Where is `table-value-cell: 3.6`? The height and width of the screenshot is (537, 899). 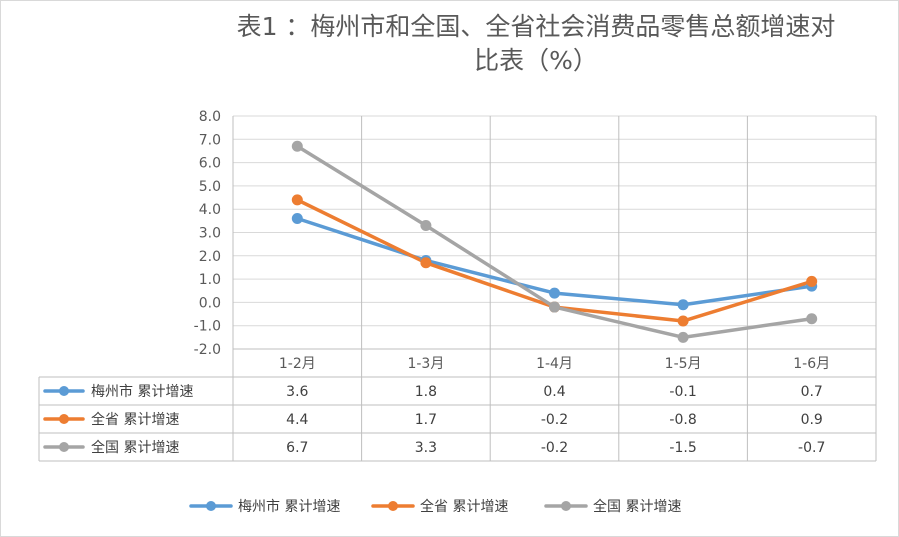 table-value-cell: 3.6 is located at coordinates (297, 392).